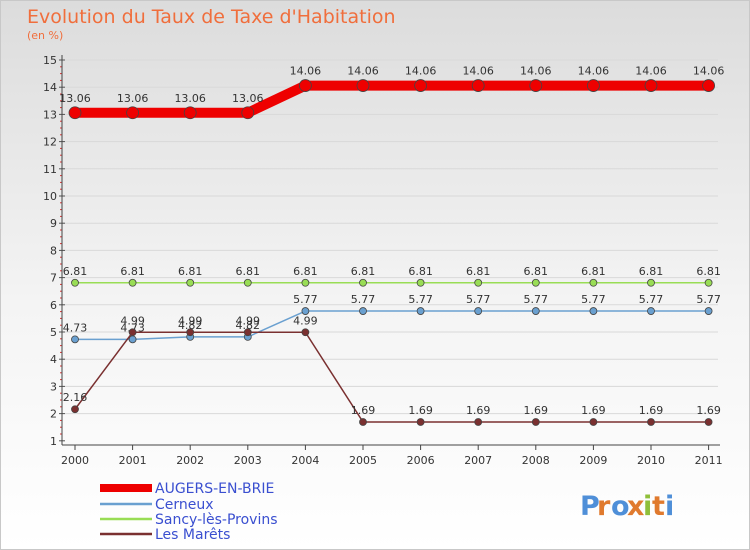 This screenshot has width=750, height=550. Describe the element at coordinates (53, 386) in the screenshot. I see `y-tick-label: 3` at that location.